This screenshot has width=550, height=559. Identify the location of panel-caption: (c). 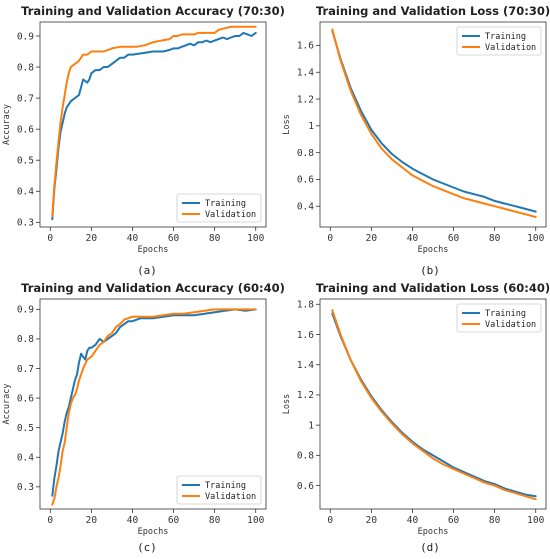
(147, 547).